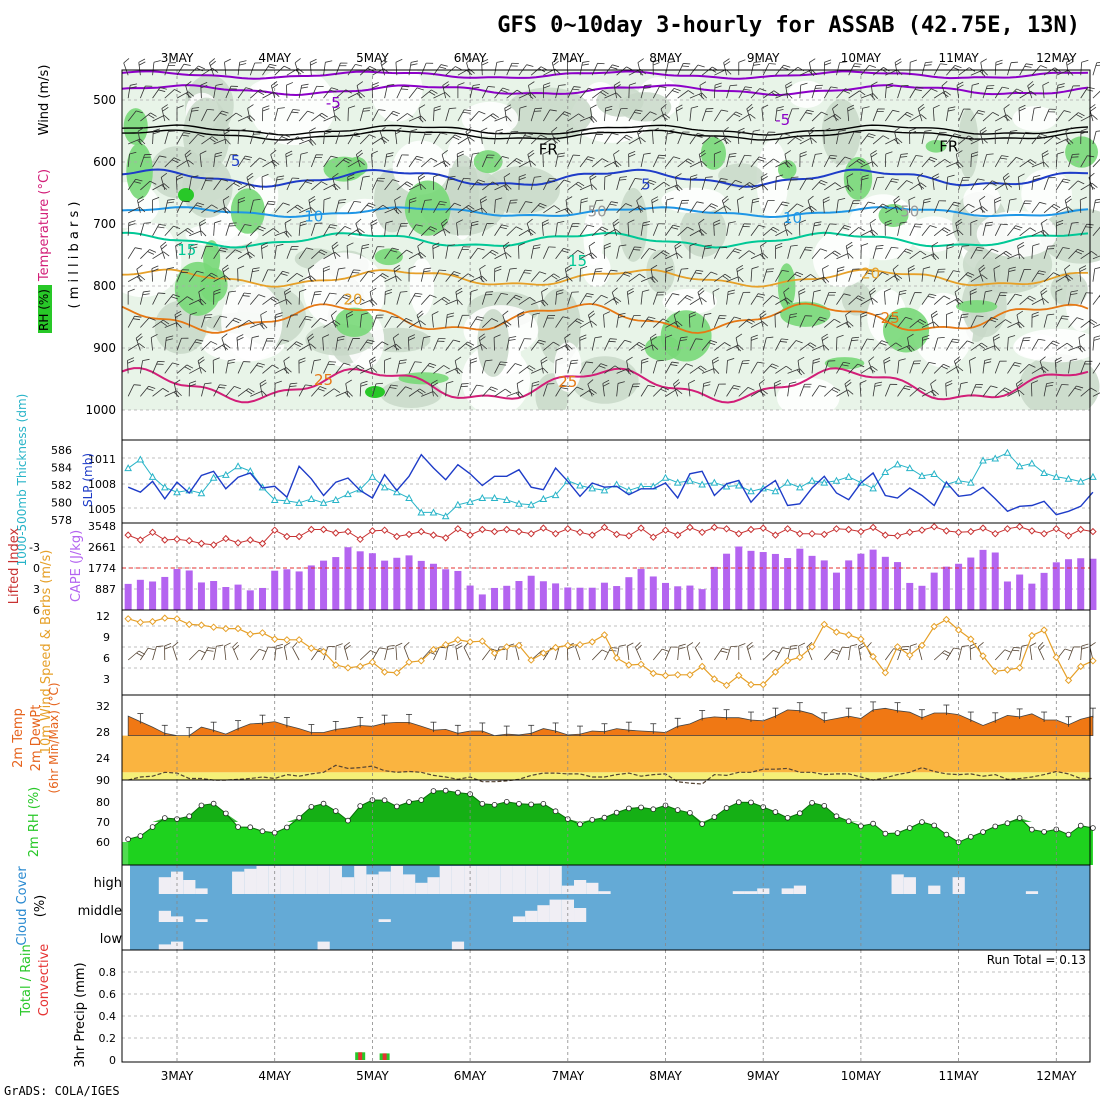  Describe the element at coordinates (678, 598) in the screenshot. I see `cape-bar` at that location.